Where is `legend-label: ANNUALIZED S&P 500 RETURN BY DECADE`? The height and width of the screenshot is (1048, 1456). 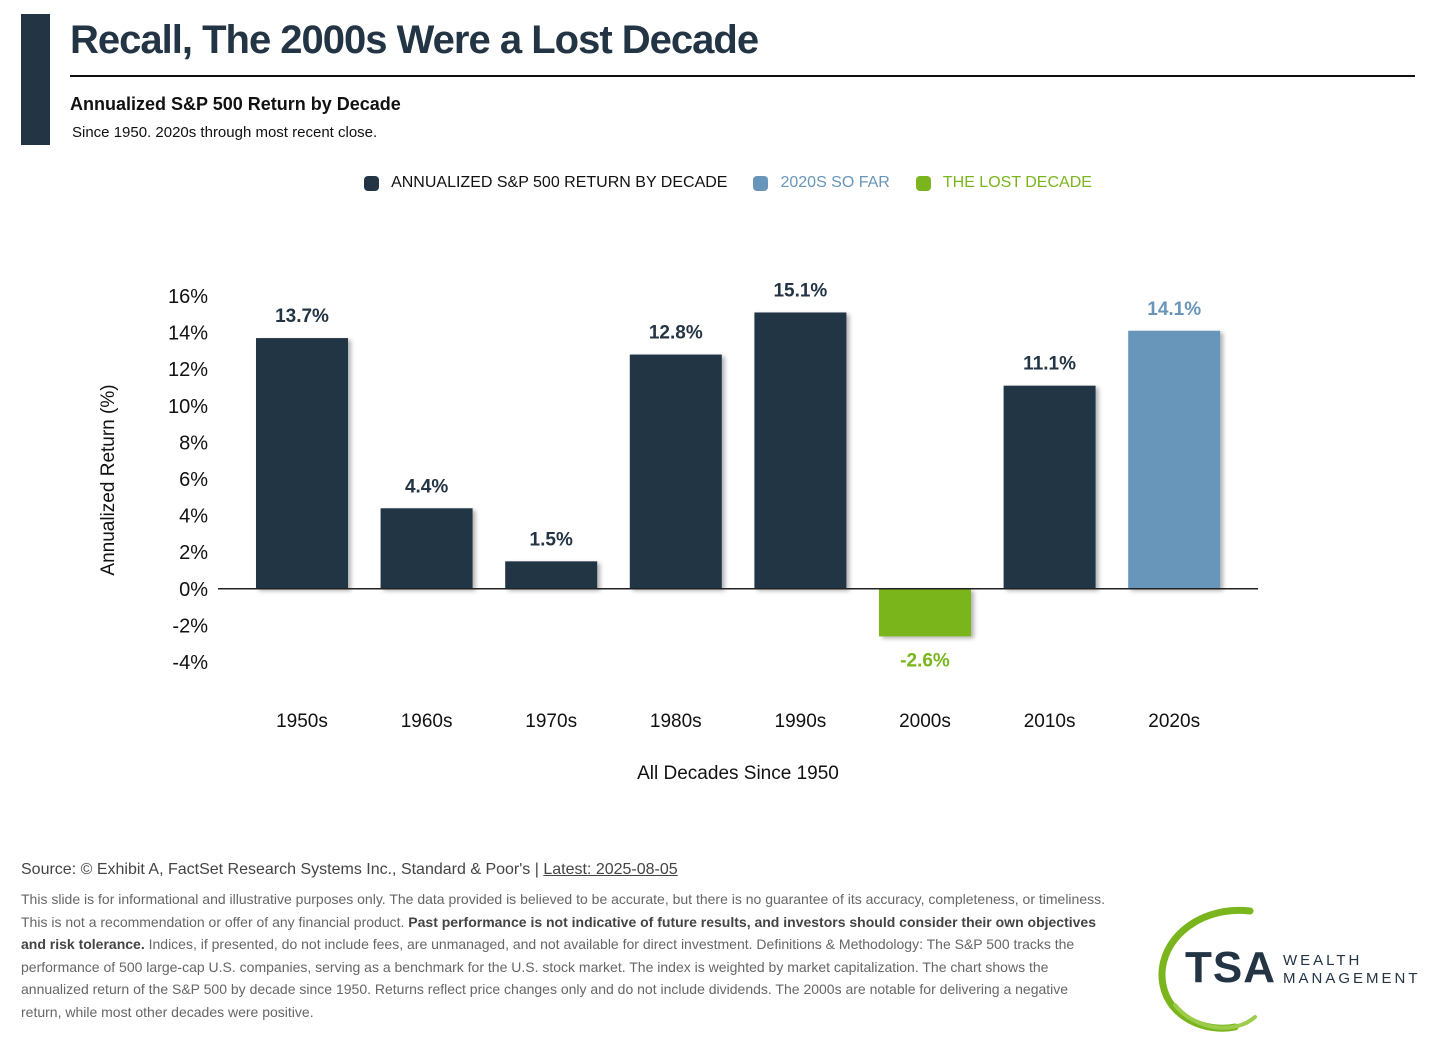 legend-label: ANNUALIZED S&P 500 RETURN BY DECADE is located at coordinates (559, 182).